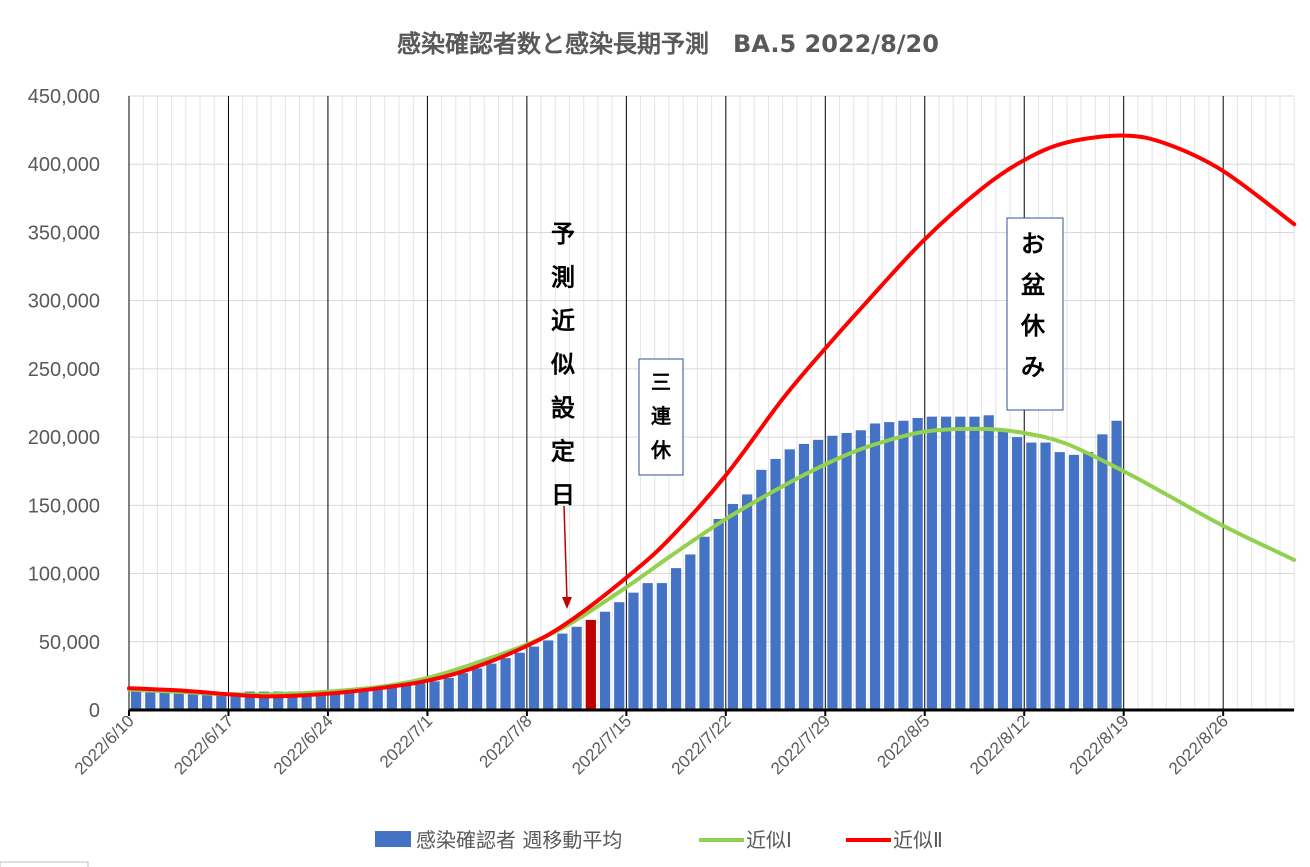 The height and width of the screenshot is (867, 1310). I want to click on three-day-holiday-box, so click(661, 417).